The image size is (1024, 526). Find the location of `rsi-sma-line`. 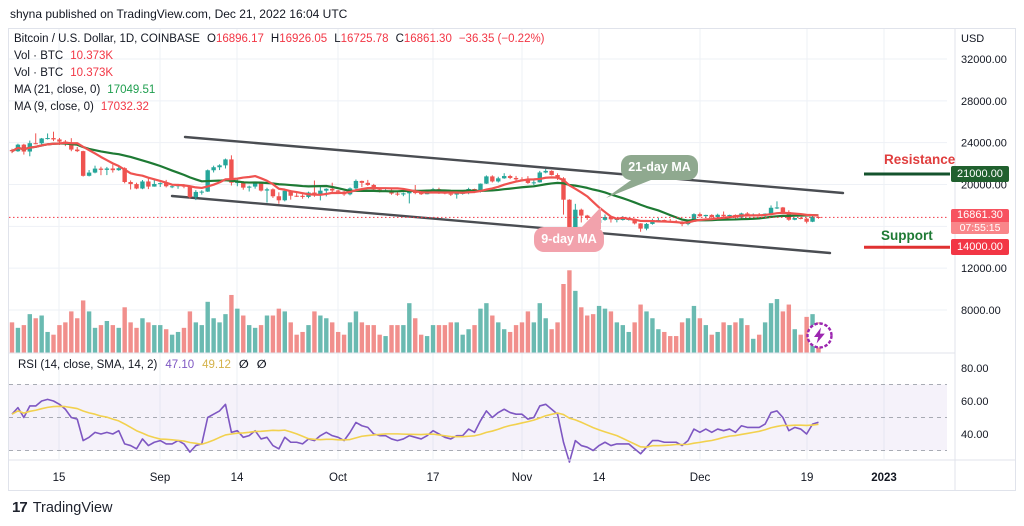

rsi-sma-line is located at coordinates (415, 427).